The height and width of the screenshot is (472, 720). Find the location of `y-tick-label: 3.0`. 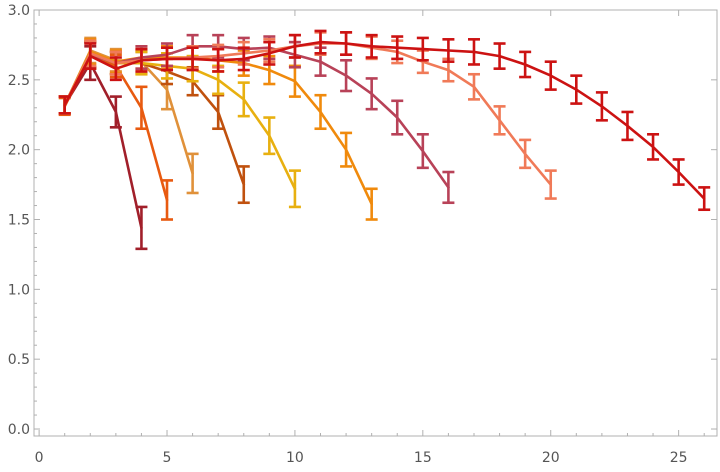

y-tick-label: 3.0 is located at coordinates (19, 11).